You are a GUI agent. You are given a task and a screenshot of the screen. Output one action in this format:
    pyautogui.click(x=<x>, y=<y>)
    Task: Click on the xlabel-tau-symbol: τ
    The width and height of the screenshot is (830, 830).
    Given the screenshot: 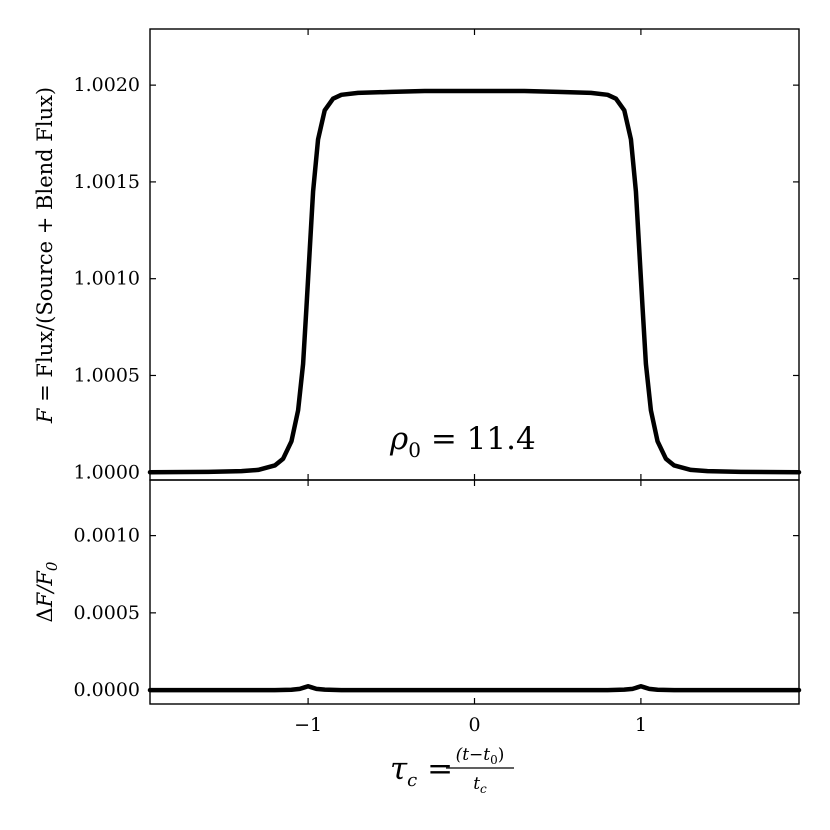 What is the action you would take?
    pyautogui.click(x=399, y=769)
    